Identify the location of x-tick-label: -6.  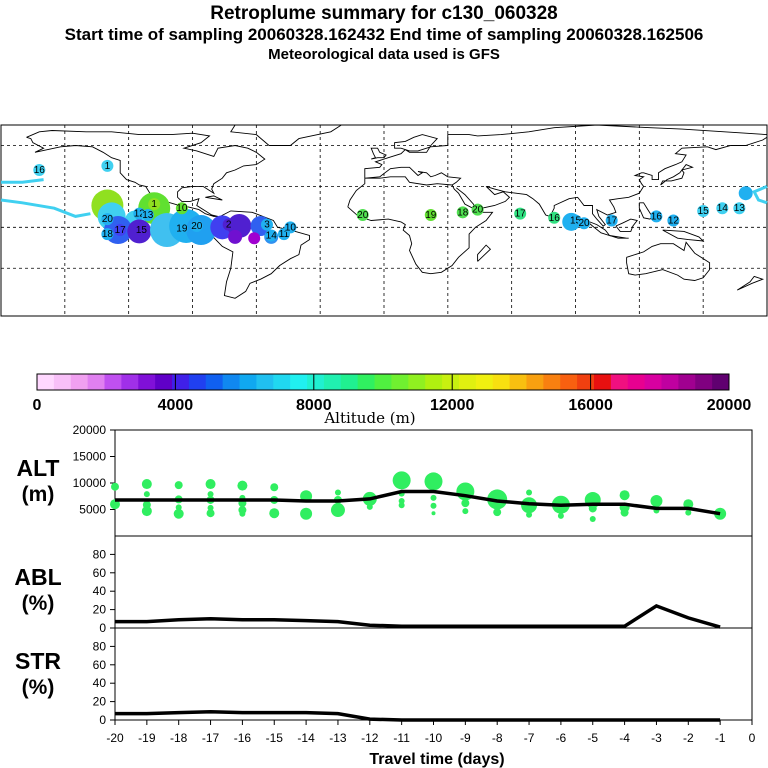
(561, 738).